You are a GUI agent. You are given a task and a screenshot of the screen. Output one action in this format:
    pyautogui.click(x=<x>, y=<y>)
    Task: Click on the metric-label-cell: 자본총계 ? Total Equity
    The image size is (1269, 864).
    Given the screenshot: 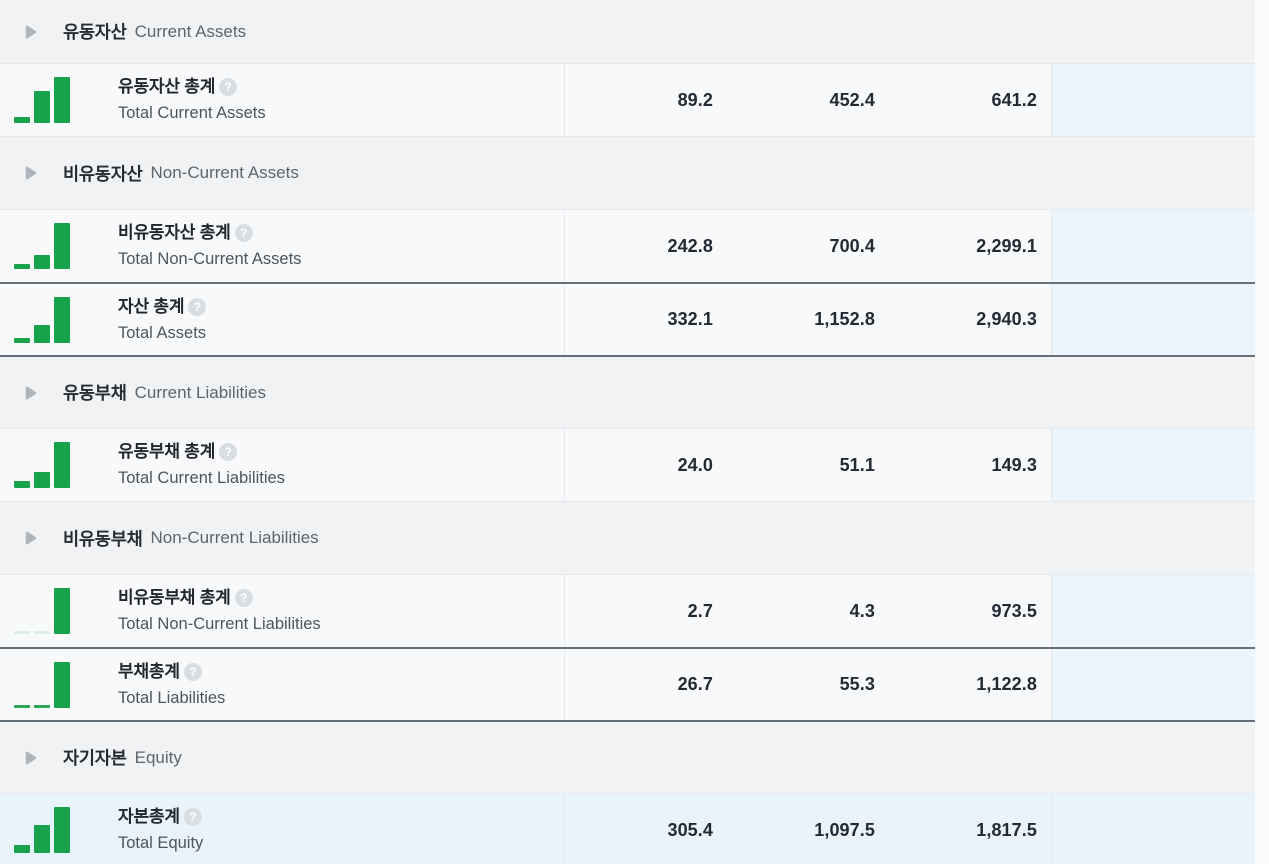 What is the action you would take?
    pyautogui.click(x=341, y=829)
    